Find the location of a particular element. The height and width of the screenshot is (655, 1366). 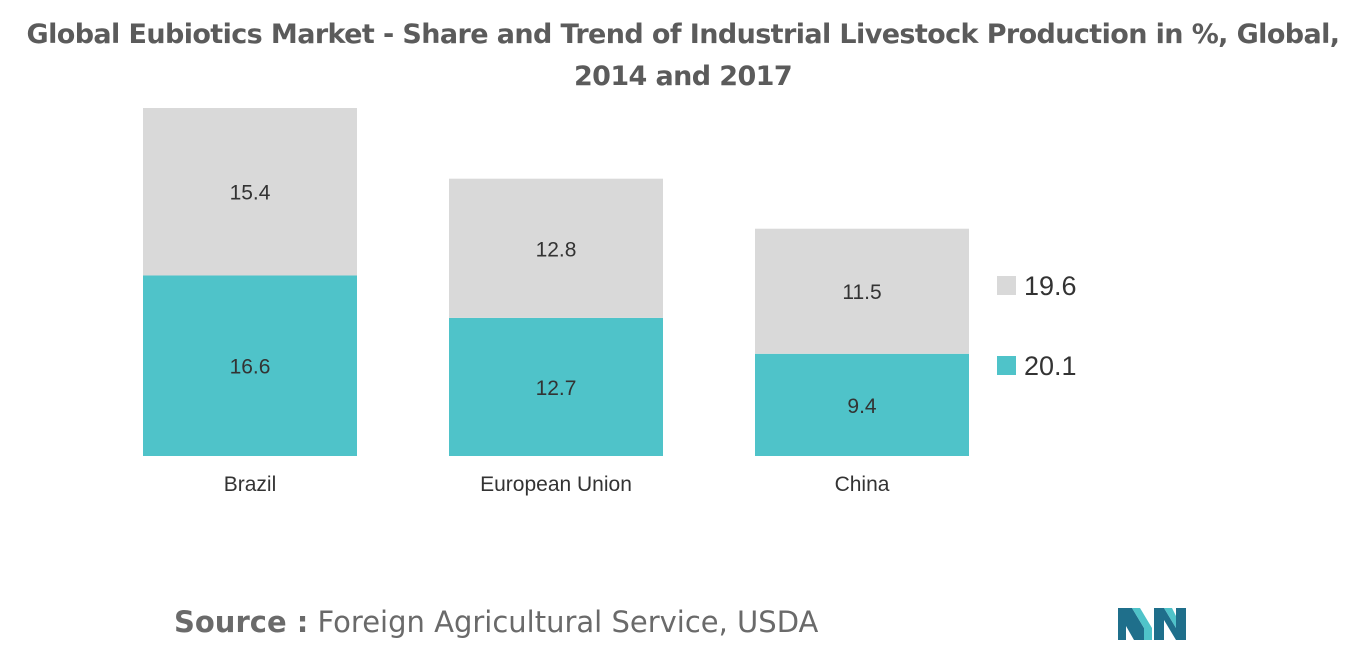

data-label: 12.7 is located at coordinates (556, 388).